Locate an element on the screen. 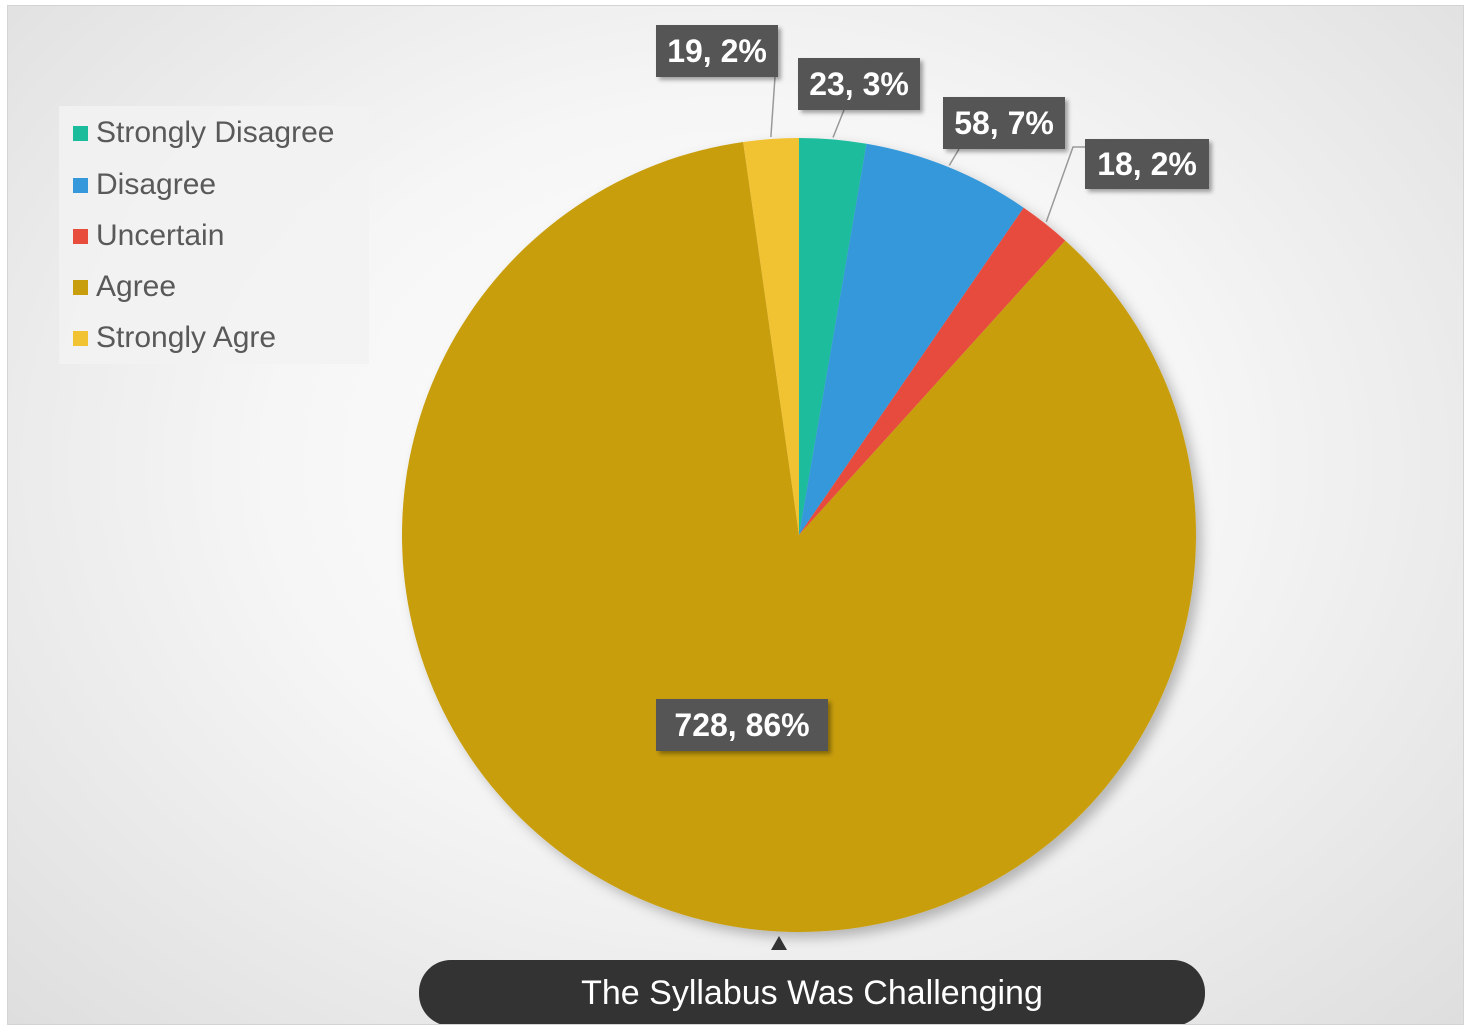 The height and width of the screenshot is (1025, 1465). legend-item-strongly-agre: Strongly Agre is located at coordinates (175, 337).